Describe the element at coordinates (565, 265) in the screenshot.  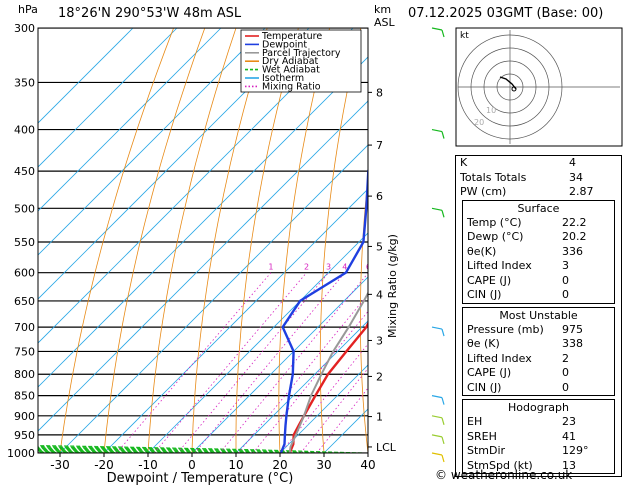
I see `surface-value: 3` at that location.